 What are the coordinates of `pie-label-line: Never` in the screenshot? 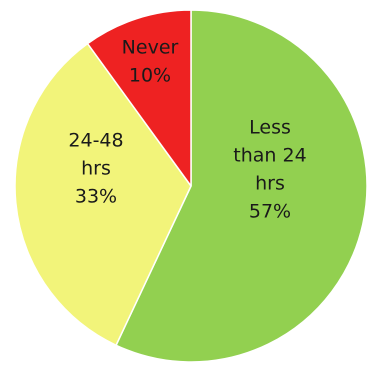 It's located at (150, 48).